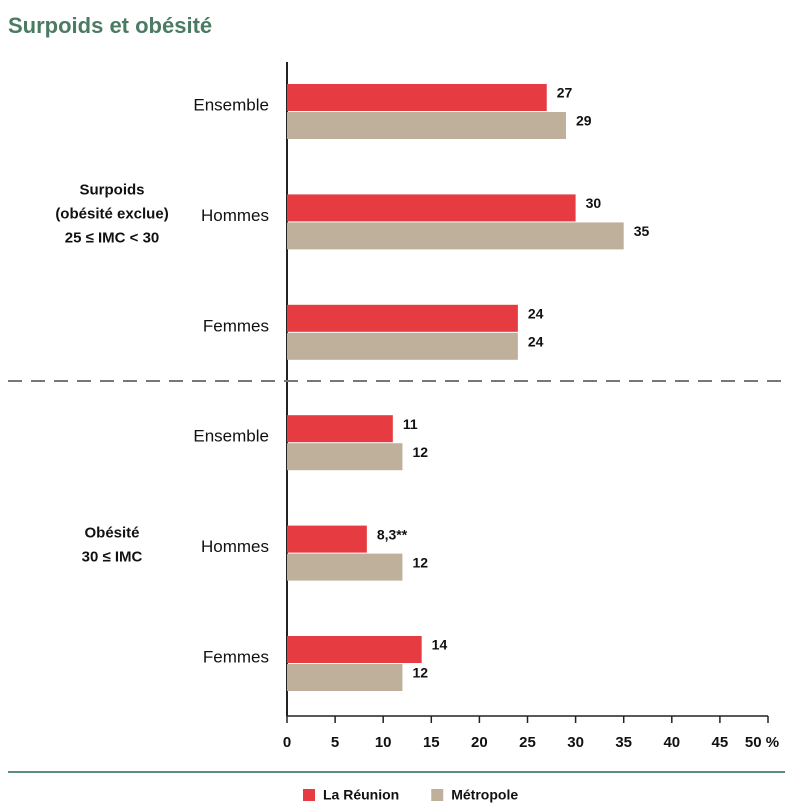 This screenshot has height=808, width=793. What do you see at coordinates (111, 189) in the screenshot?
I see `group-label: Surpoids` at bounding box center [111, 189].